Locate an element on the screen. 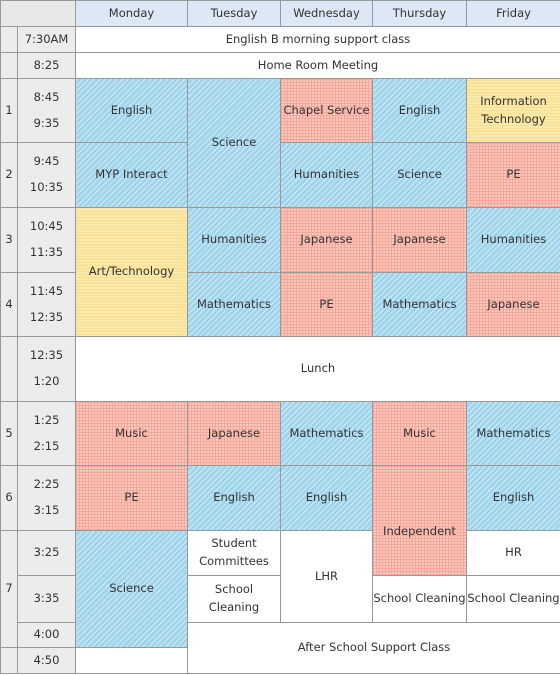 The image size is (560, 675). morning-support-class: English B morning support class is located at coordinates (317, 39).